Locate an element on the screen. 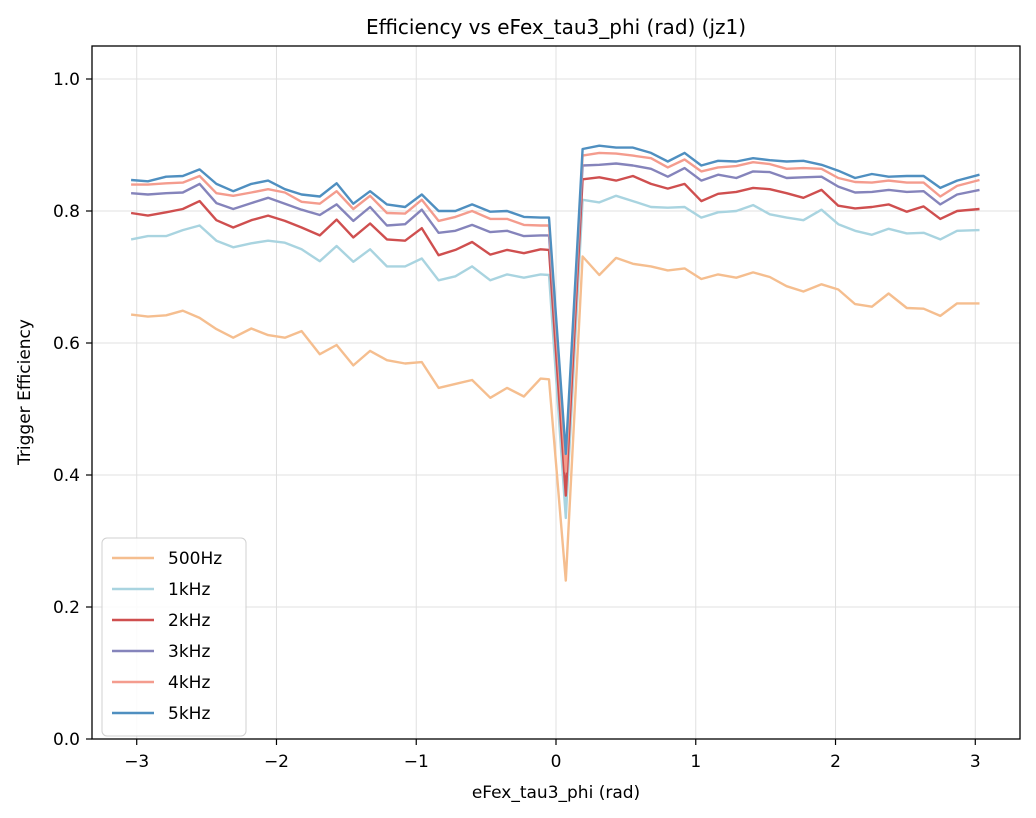 This screenshot has width=1036, height=818. x-tick-label: 1 is located at coordinates (695, 762).